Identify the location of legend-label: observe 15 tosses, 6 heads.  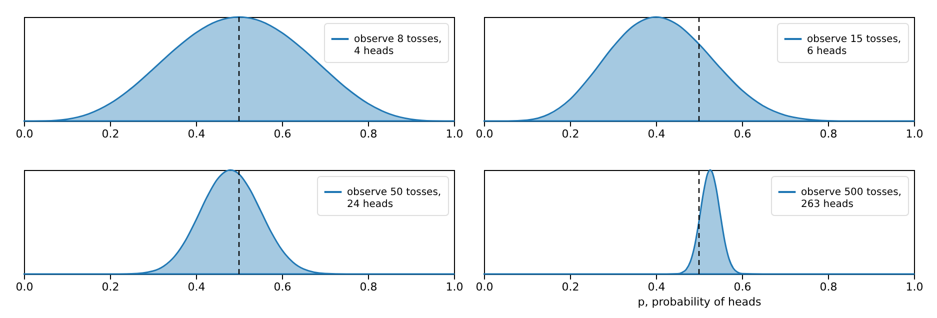
(854, 45).